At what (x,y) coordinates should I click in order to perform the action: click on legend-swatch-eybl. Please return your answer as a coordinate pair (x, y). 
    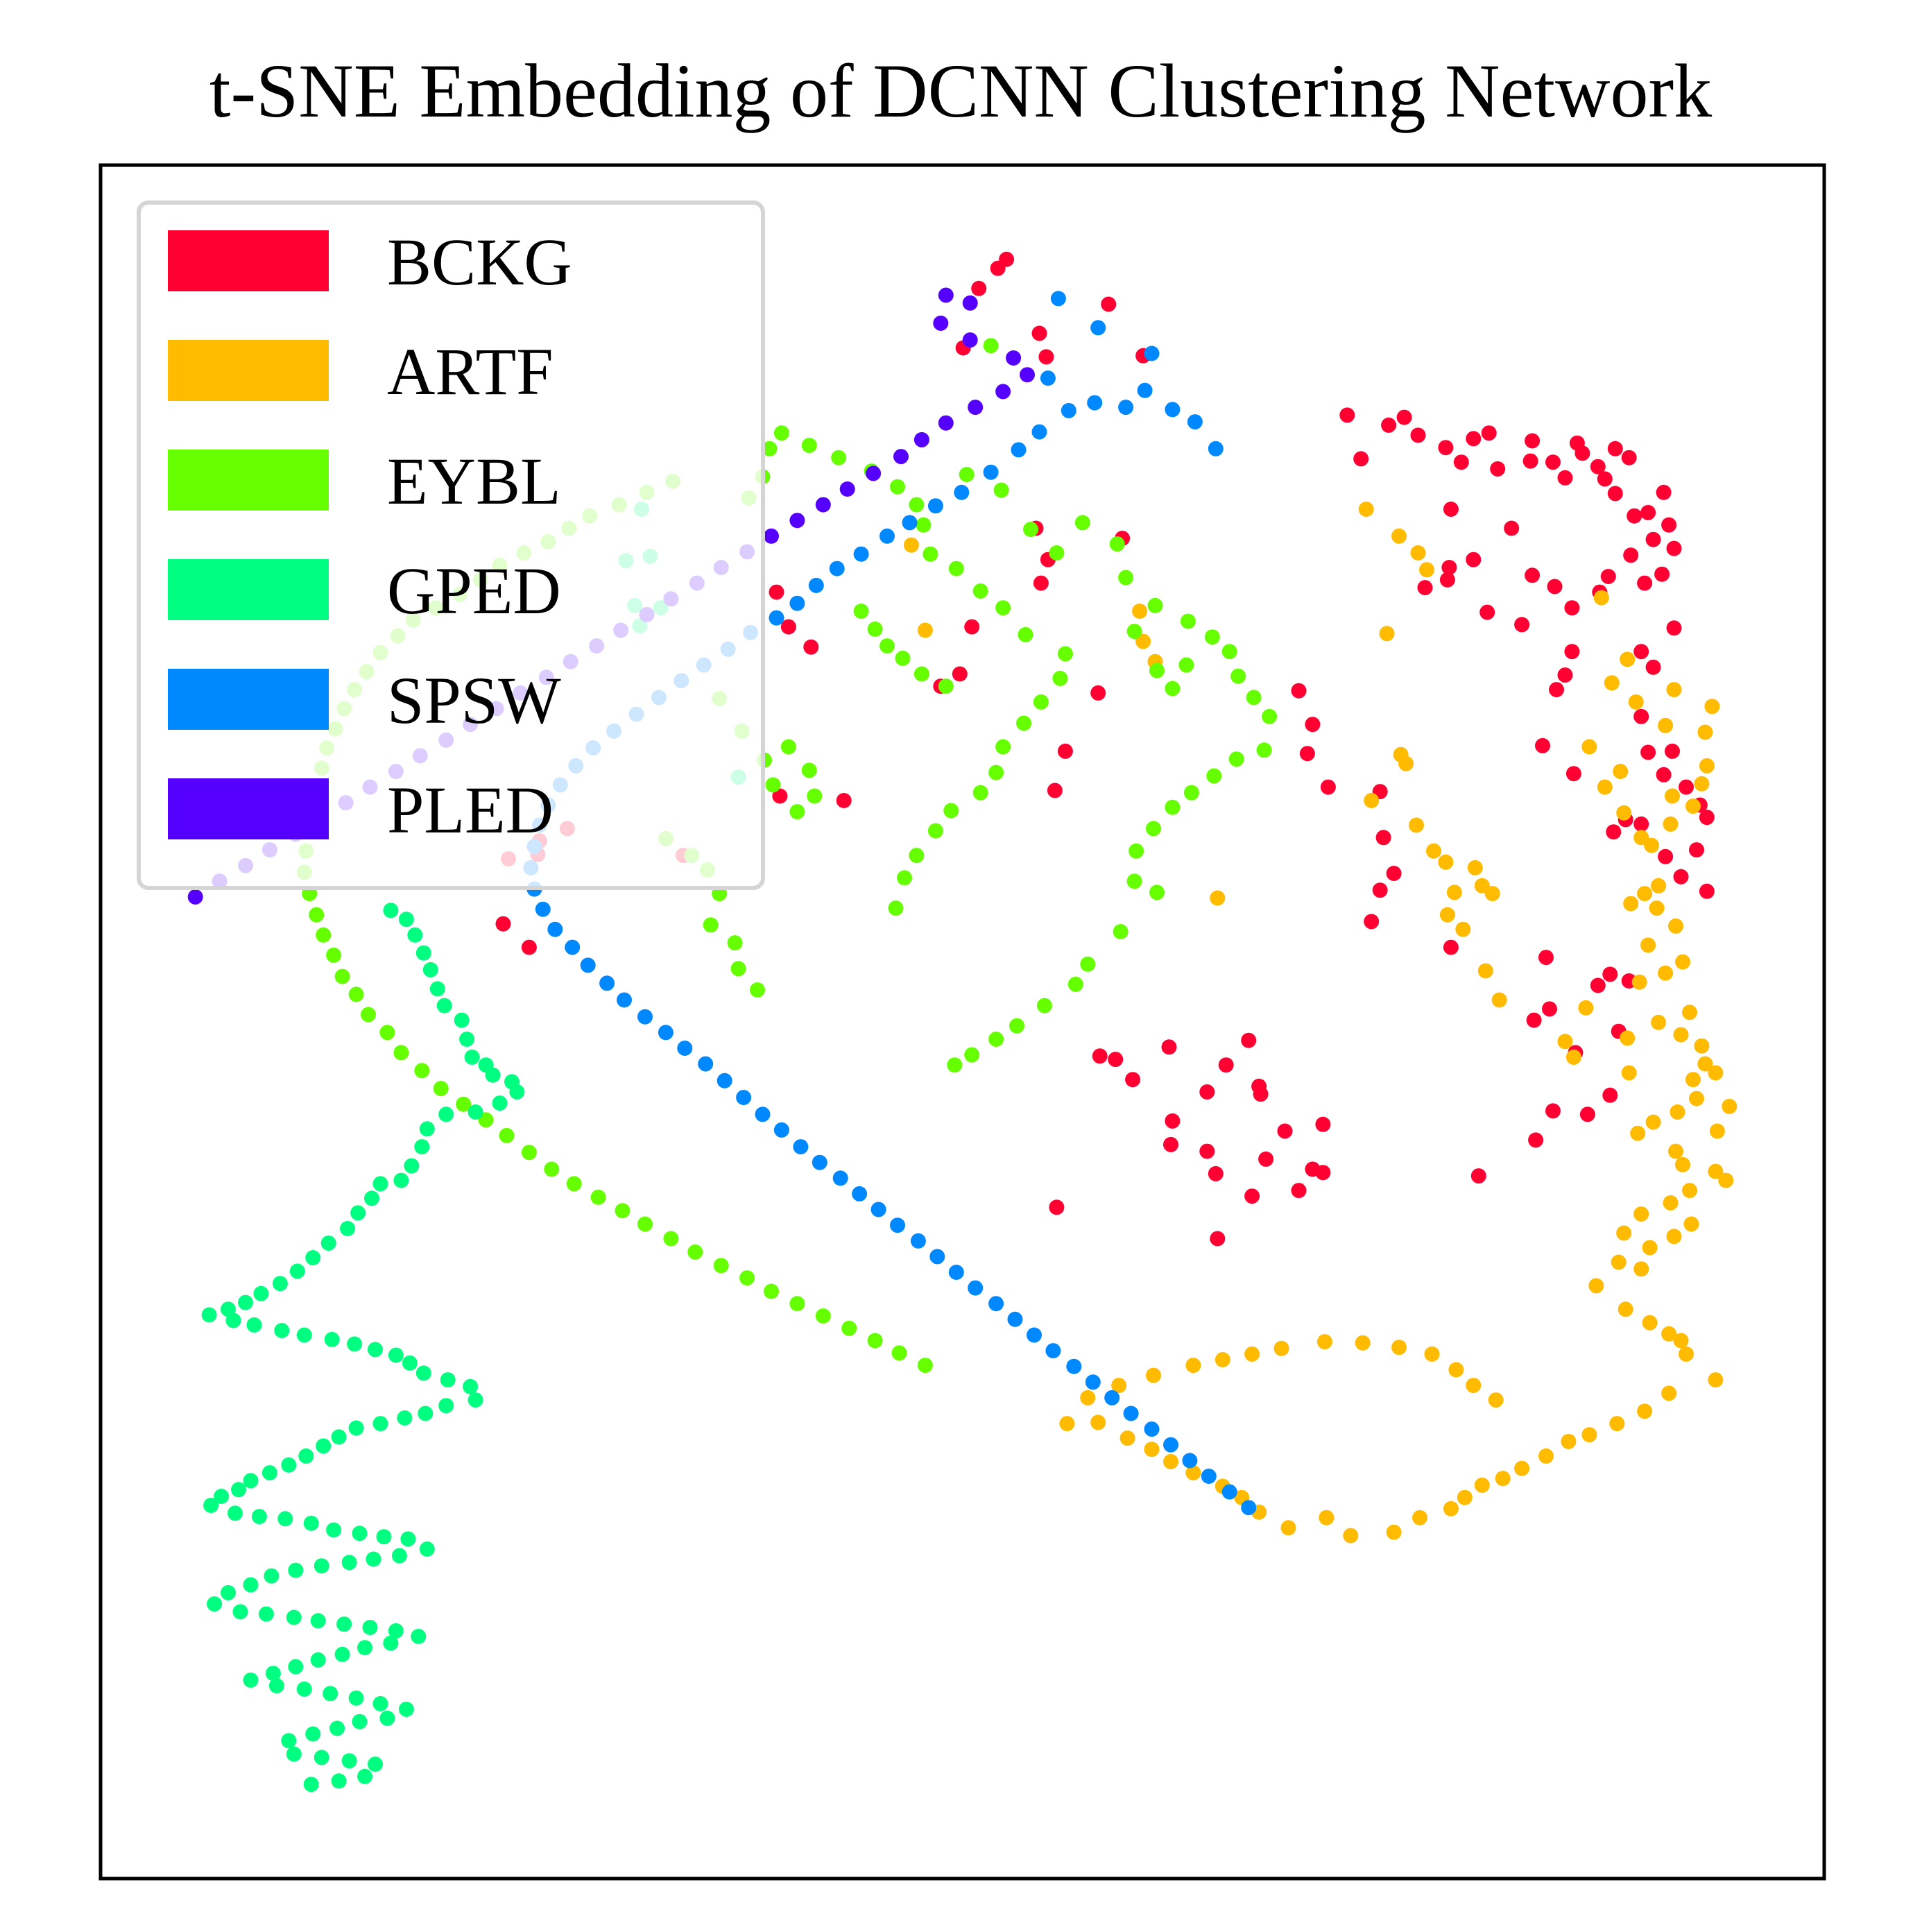
    Looking at the image, I should click on (248, 480).